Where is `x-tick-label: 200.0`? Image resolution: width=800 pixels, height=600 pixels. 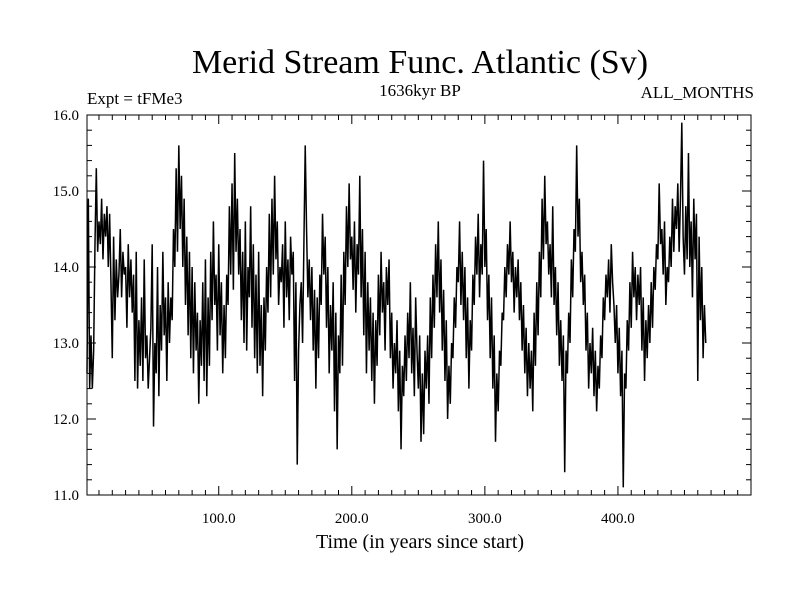
x-tick-label: 200.0 is located at coordinates (352, 519).